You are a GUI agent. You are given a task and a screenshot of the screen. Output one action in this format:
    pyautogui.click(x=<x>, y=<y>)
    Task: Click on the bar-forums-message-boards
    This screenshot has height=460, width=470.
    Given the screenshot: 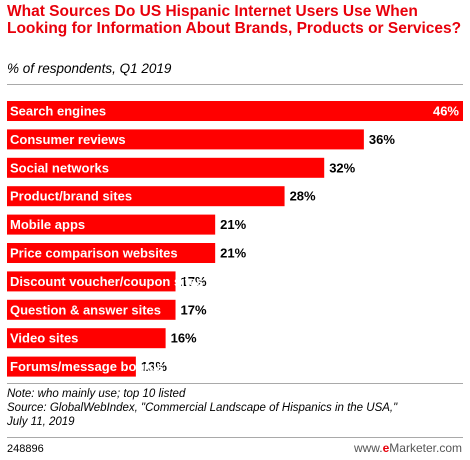 What is the action you would take?
    pyautogui.click(x=71, y=366)
    